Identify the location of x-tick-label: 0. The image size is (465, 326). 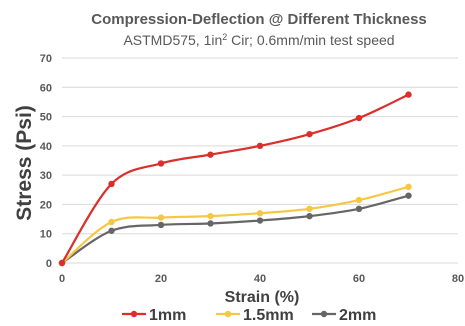
(62, 279).